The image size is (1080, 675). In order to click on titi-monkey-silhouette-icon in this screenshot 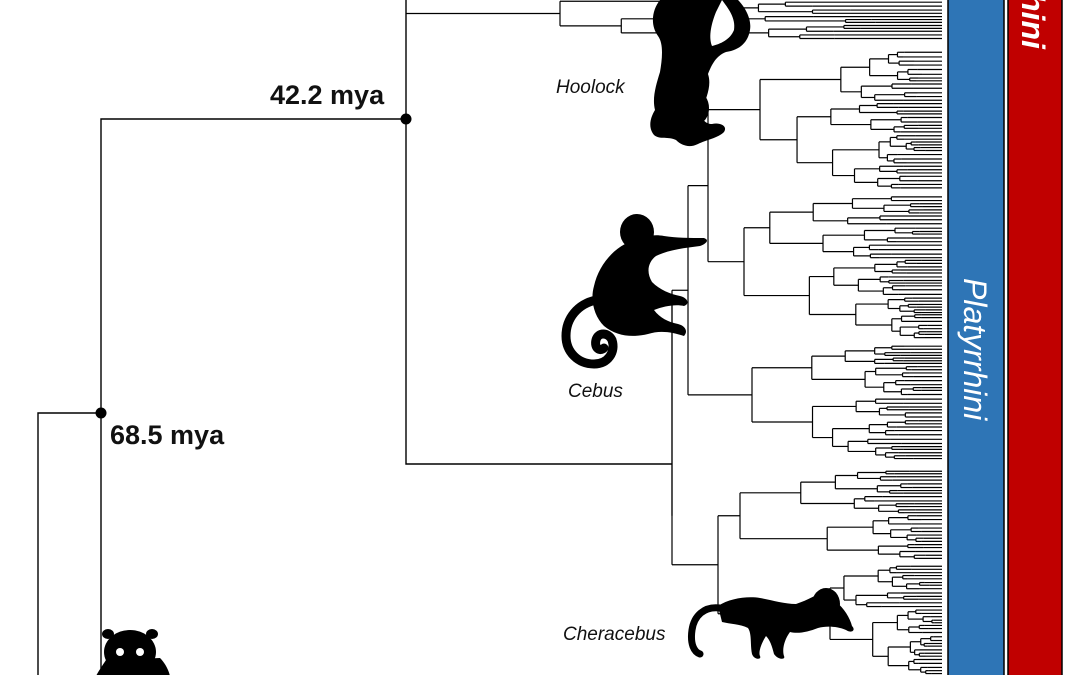, I will do `click(771, 623)`.